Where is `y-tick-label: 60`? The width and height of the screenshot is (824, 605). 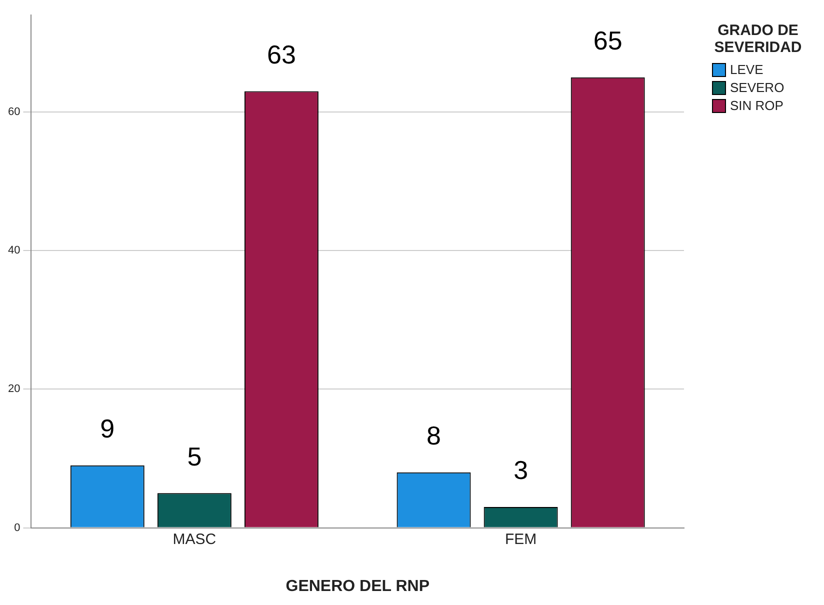 y-tick-label: 60 is located at coordinates (14, 112).